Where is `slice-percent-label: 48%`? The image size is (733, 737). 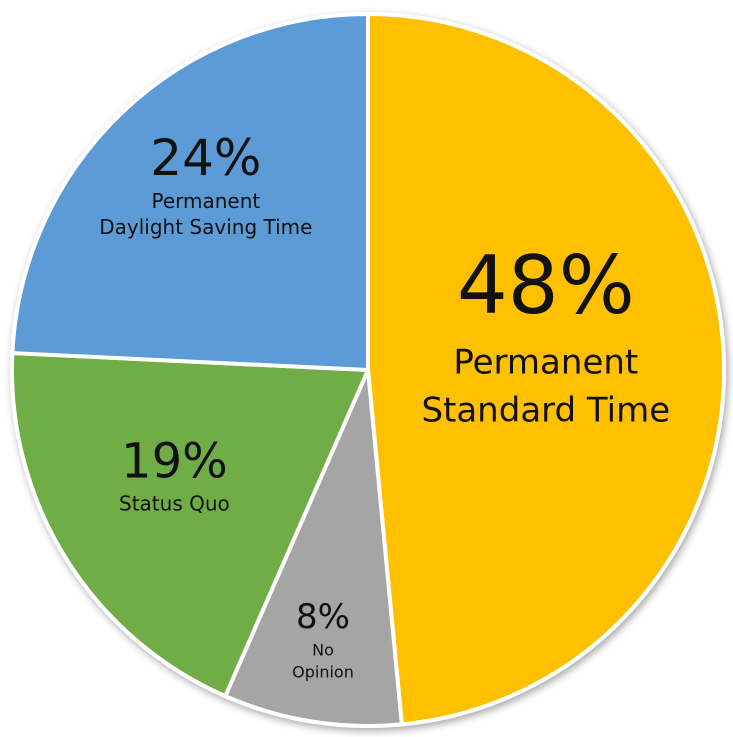 slice-percent-label: 48% is located at coordinates (546, 285).